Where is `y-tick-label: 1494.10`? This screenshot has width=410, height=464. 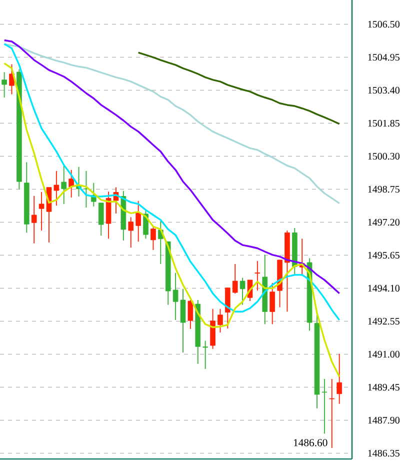 y-tick-label: 1494.10 is located at coordinates (384, 288).